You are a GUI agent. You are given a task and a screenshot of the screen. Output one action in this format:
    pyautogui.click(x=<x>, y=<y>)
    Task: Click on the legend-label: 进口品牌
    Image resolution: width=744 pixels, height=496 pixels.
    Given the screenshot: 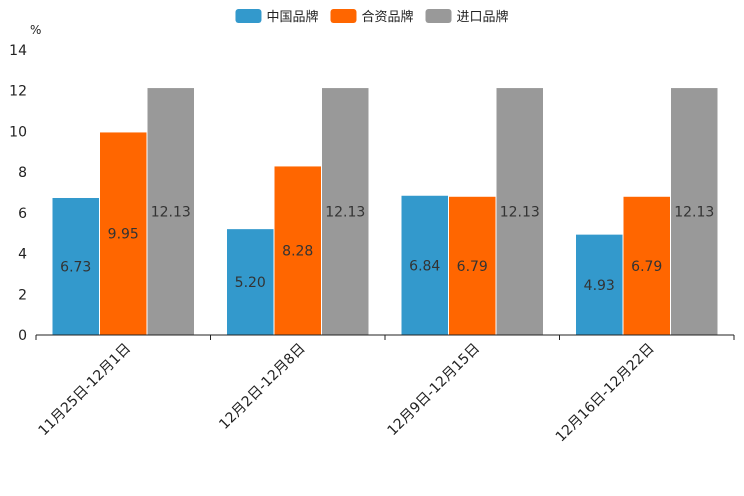 What is the action you would take?
    pyautogui.click(x=483, y=17)
    